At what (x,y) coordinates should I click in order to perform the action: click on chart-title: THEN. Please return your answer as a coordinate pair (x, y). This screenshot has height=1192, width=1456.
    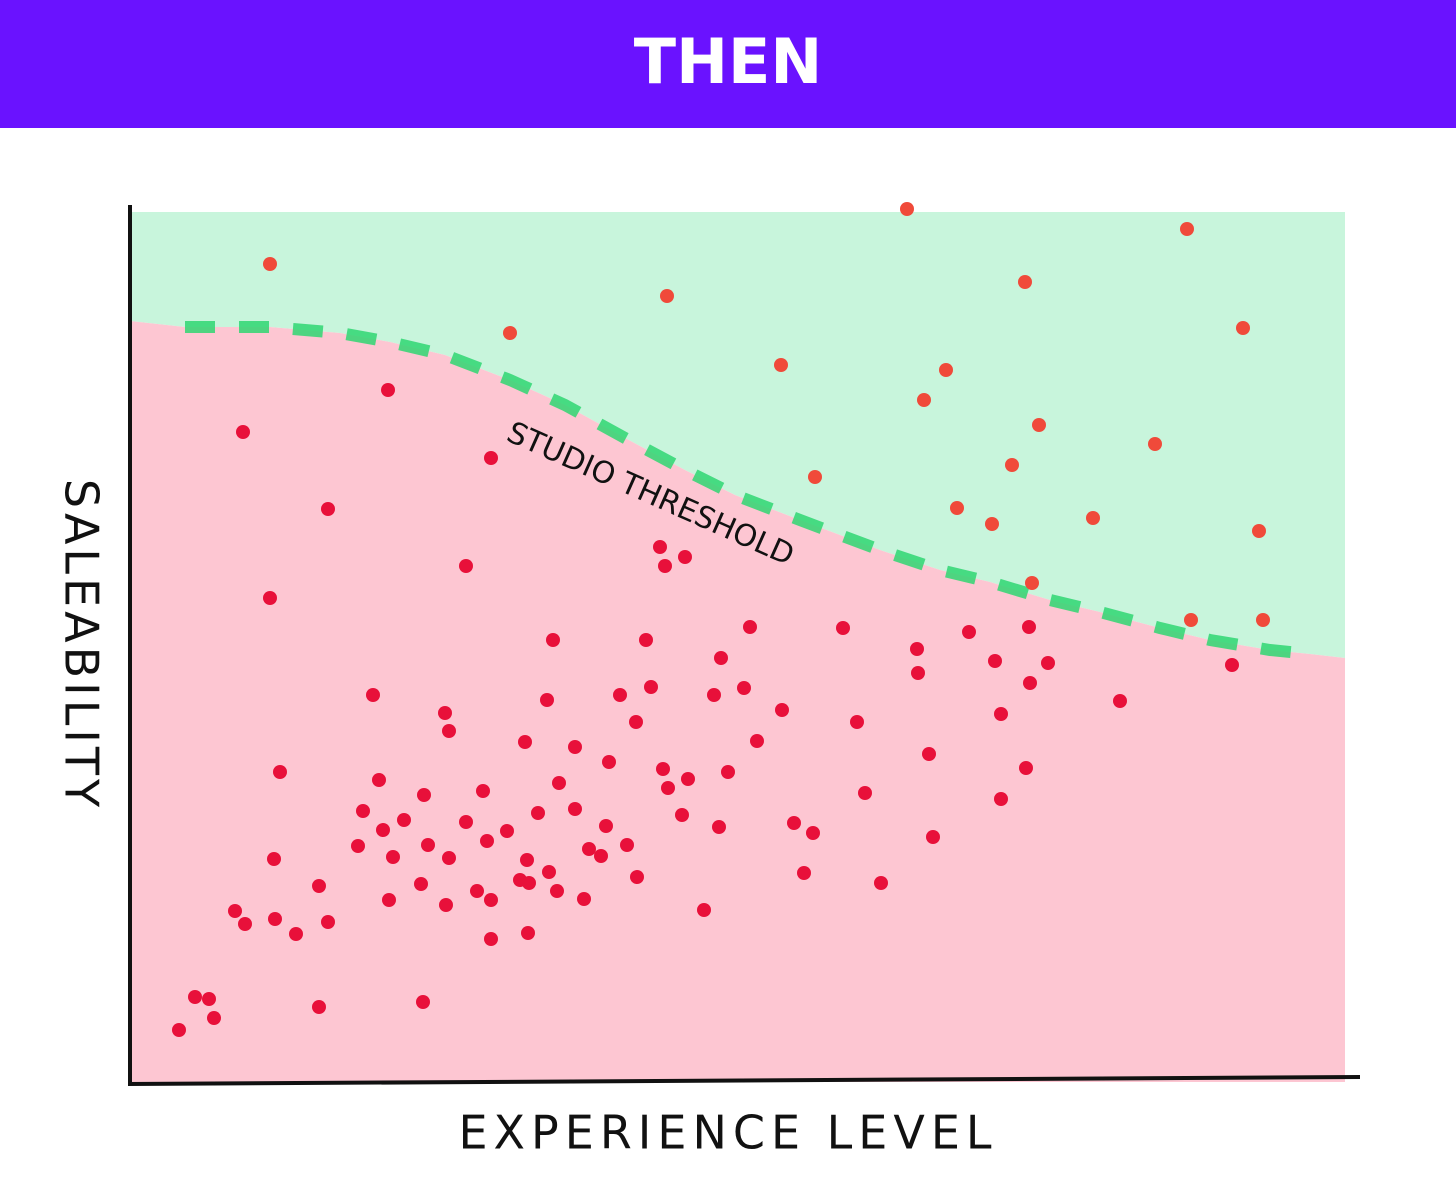
    Looking at the image, I should click on (728, 61).